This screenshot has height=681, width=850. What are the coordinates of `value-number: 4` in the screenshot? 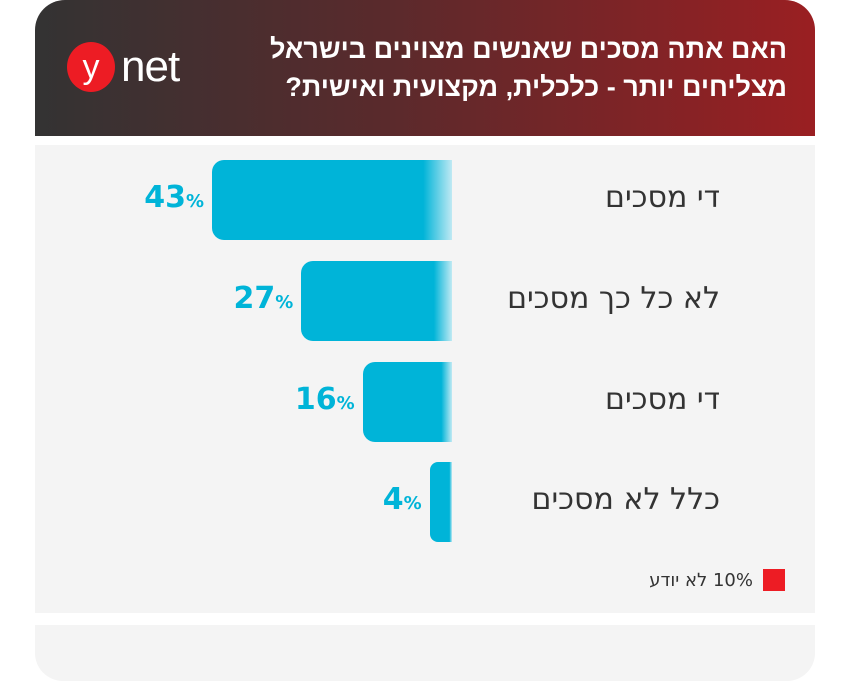 It's located at (393, 499).